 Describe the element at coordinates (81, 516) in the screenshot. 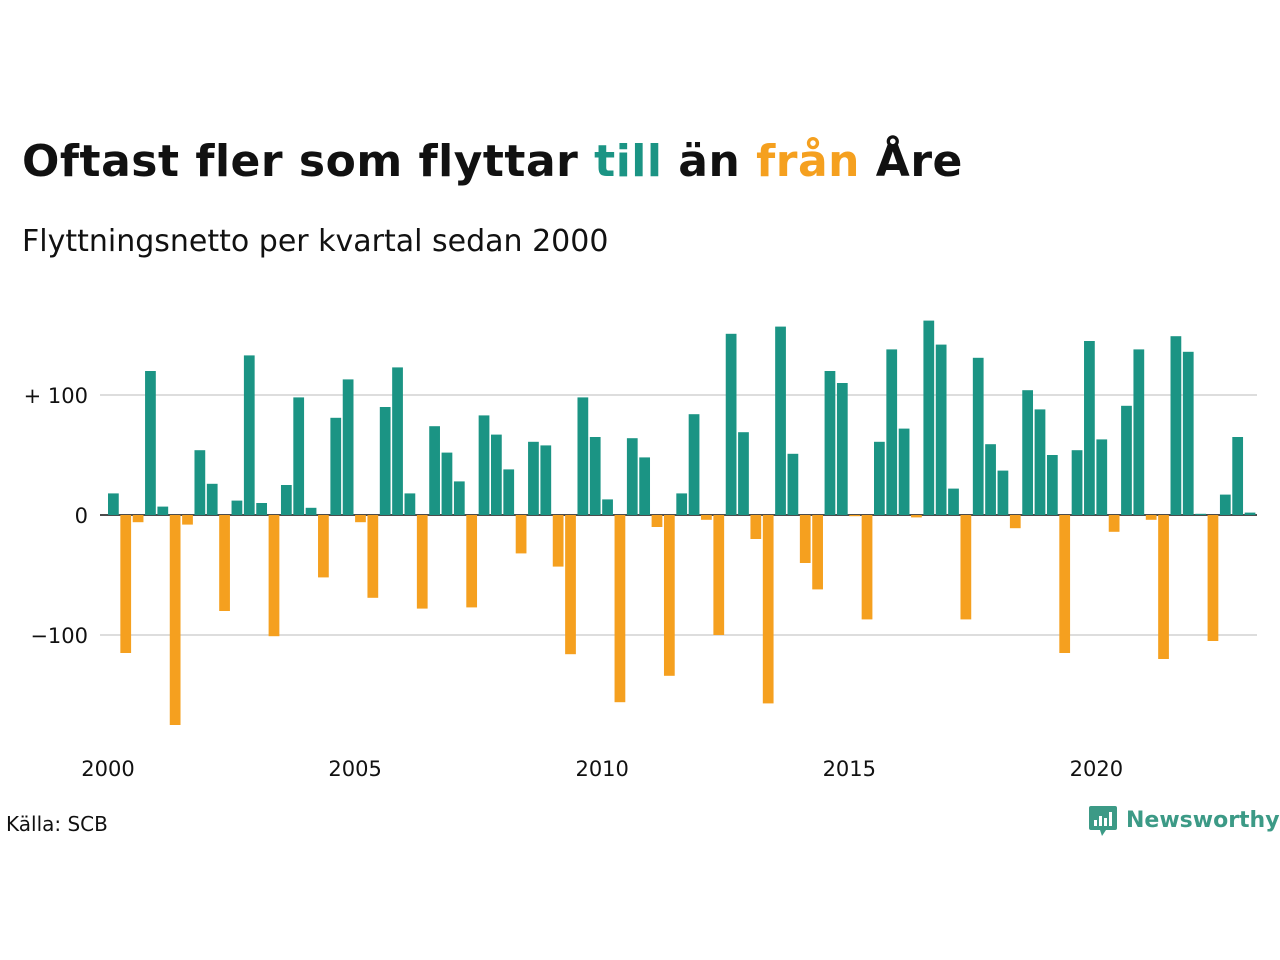

I see `y-tick-label: 0` at that location.